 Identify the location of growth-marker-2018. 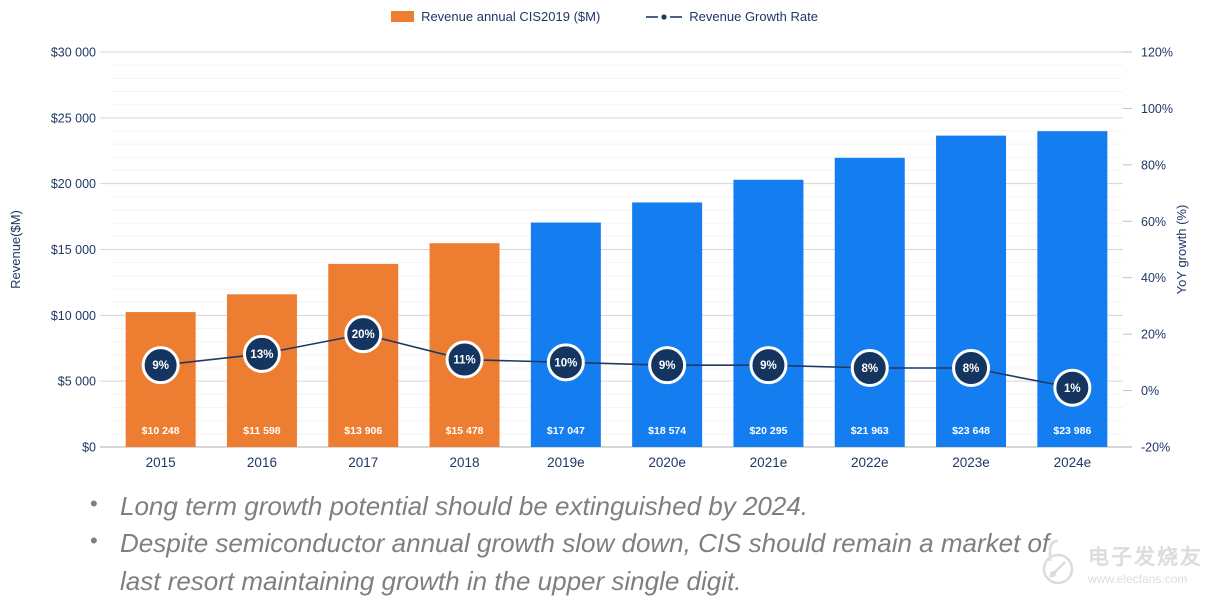
(464, 359).